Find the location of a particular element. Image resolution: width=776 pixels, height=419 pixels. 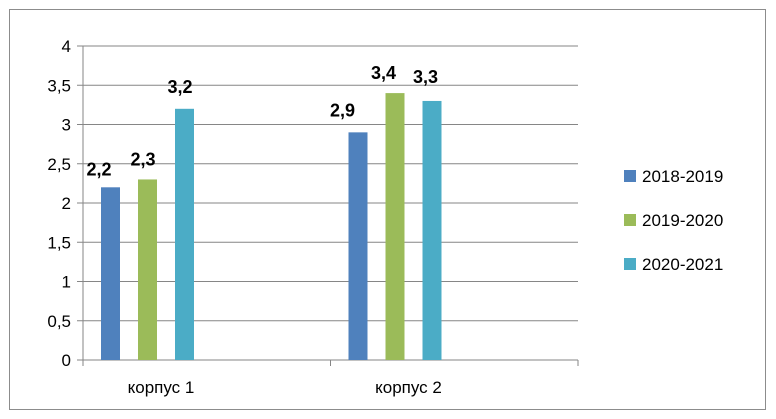

data-label: 2,2 is located at coordinates (98, 169).